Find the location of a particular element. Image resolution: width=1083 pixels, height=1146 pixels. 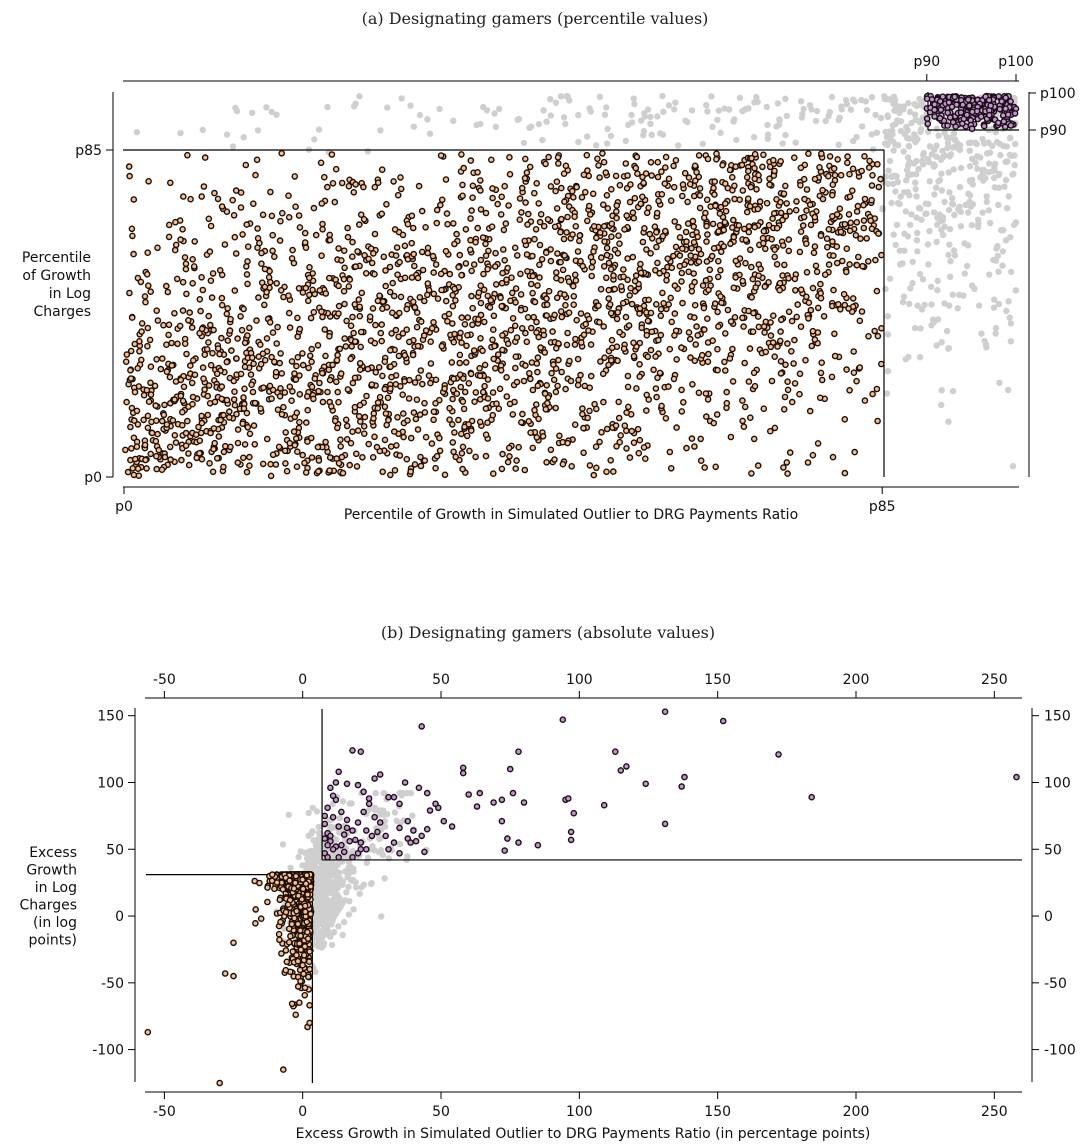

gamer-point is located at coordinates (934, 104).